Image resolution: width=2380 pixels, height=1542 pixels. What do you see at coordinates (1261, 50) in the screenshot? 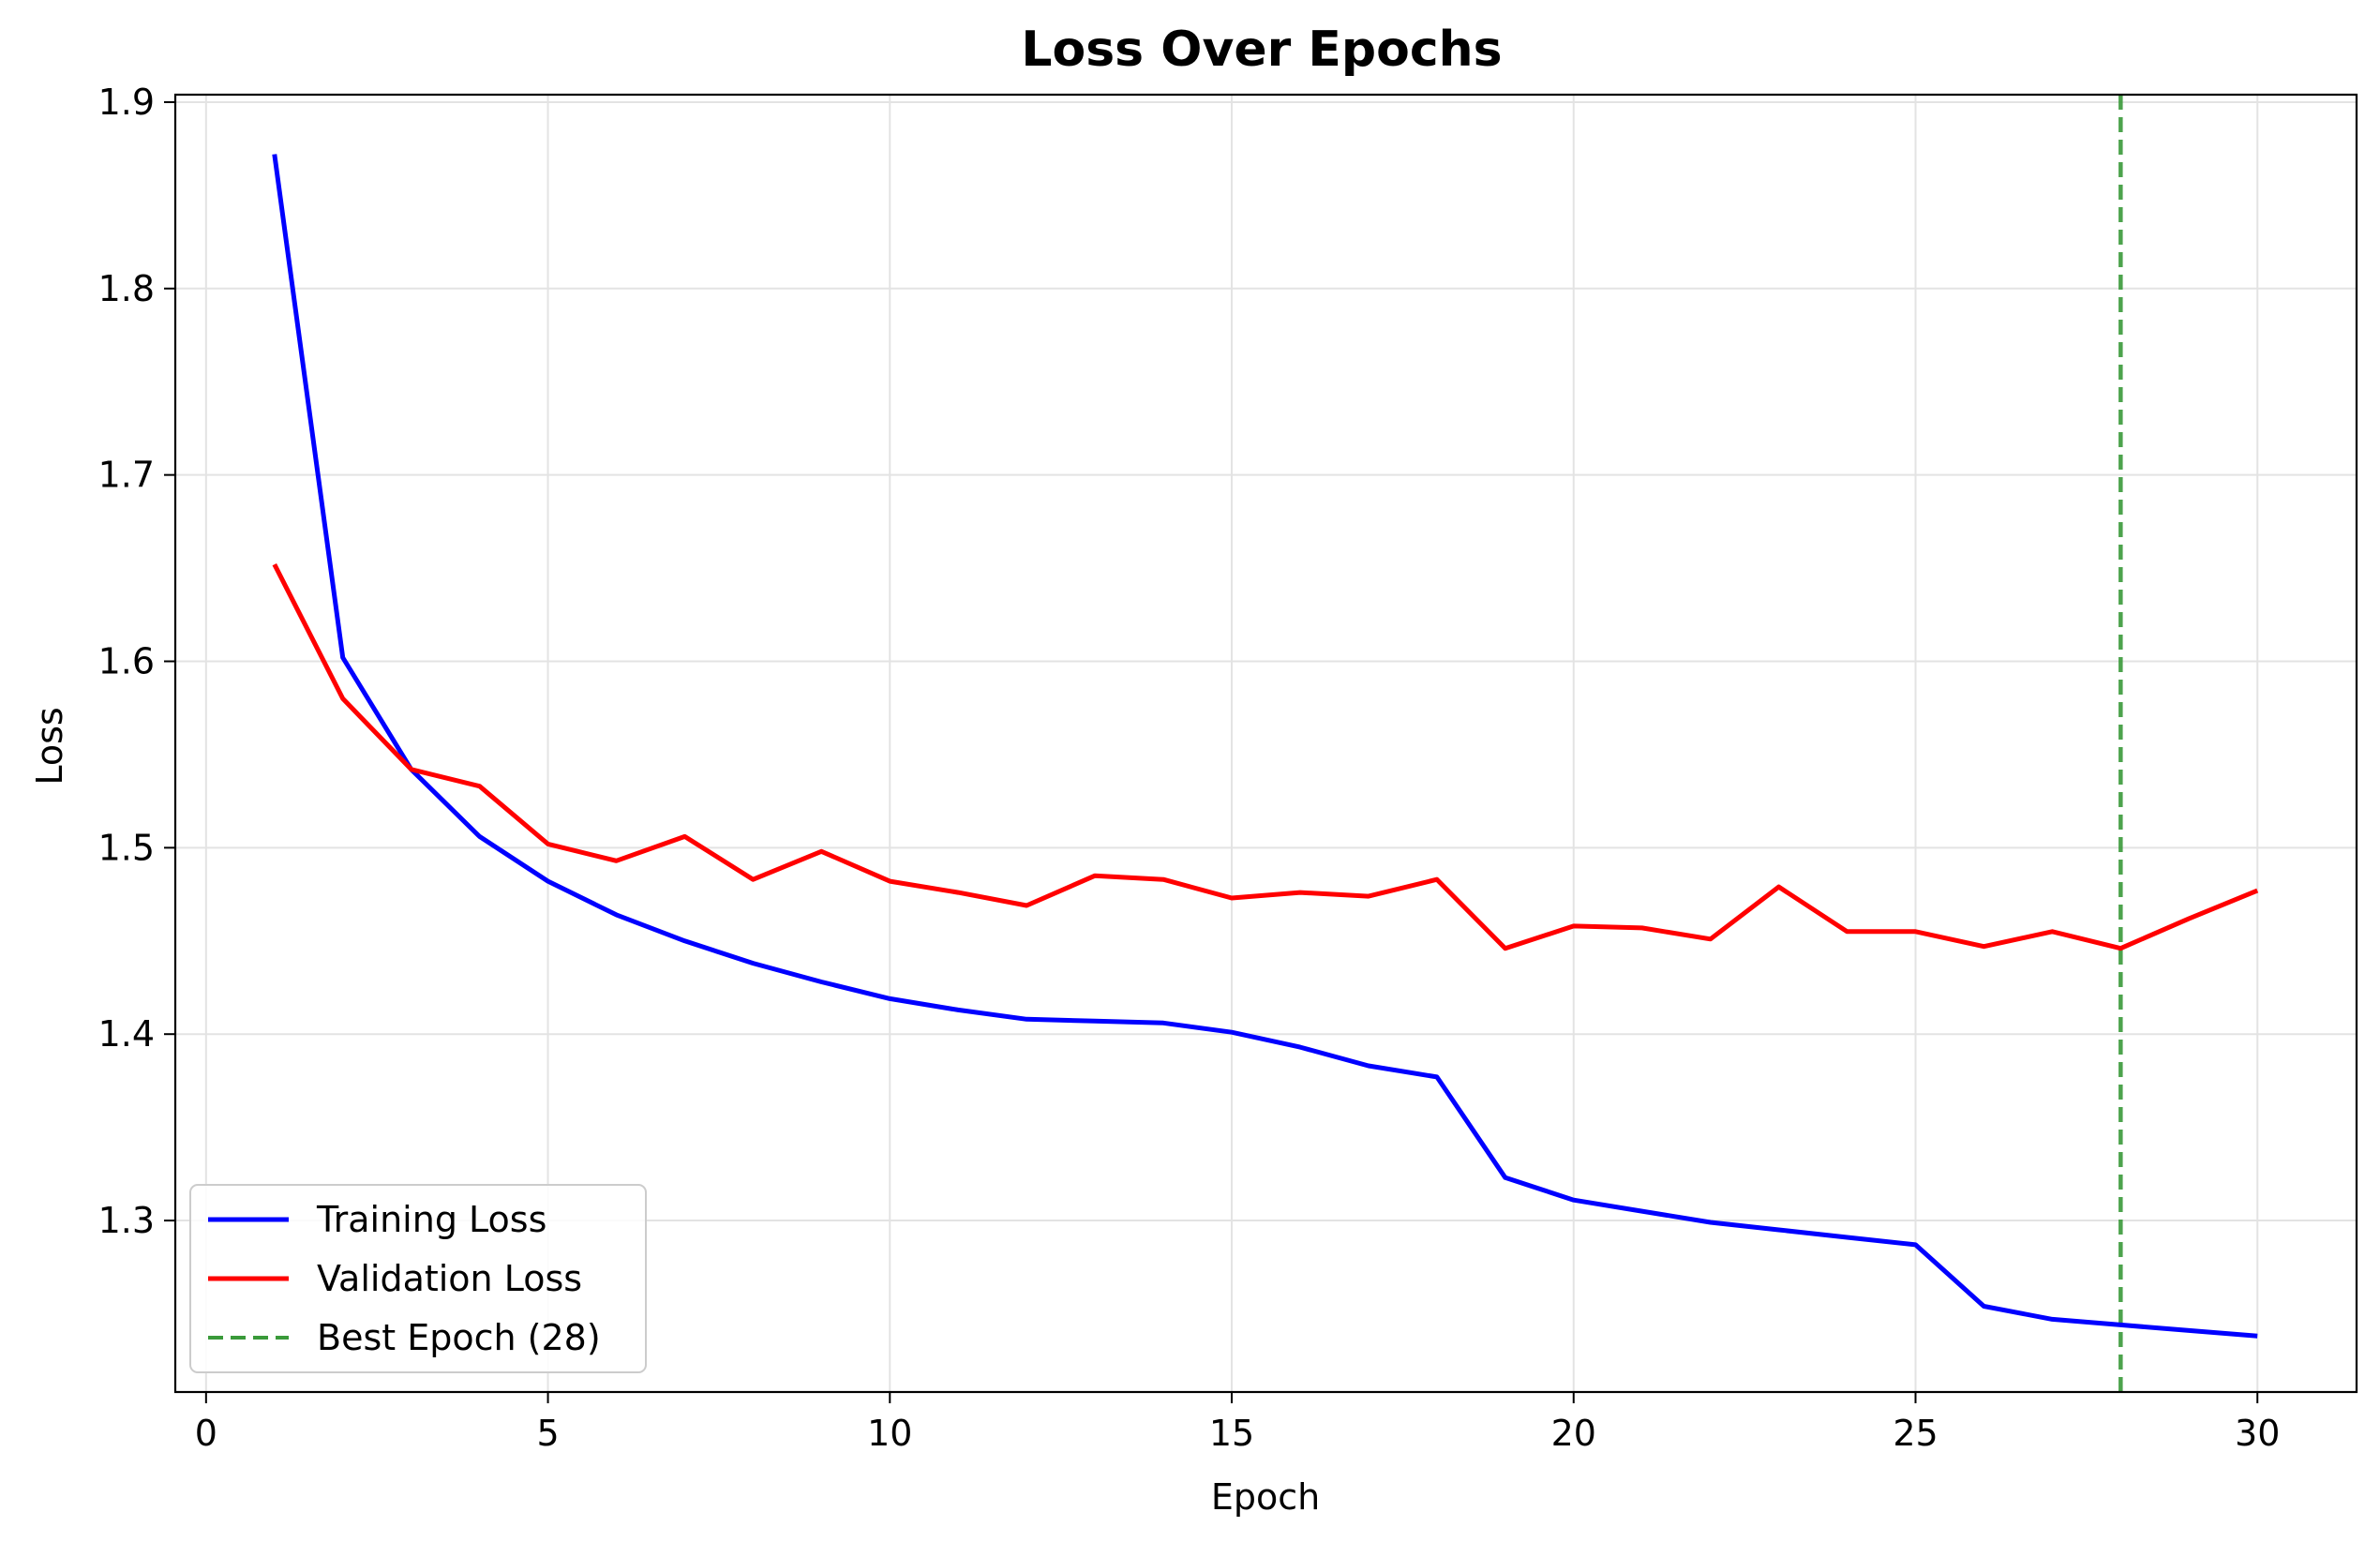
I see `chart-title: Loss Over Epochs` at bounding box center [1261, 50].